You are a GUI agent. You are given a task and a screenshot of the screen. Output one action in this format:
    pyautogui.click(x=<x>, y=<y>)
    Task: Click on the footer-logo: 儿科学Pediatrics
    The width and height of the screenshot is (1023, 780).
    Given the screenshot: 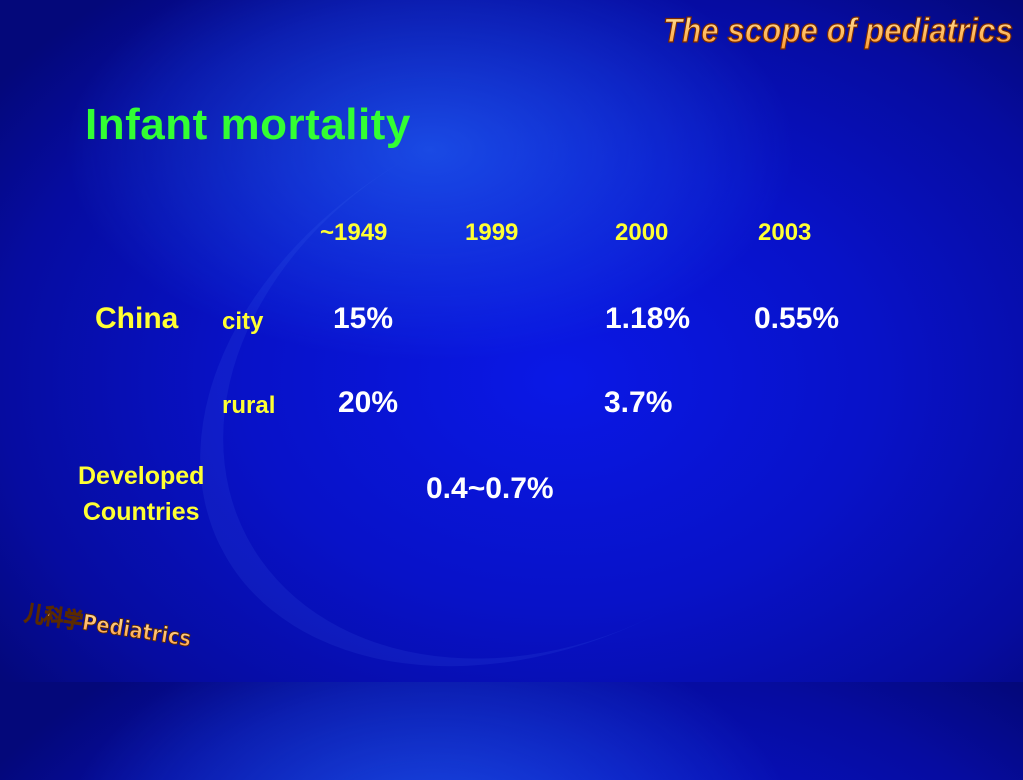 What is the action you would take?
    pyautogui.click(x=112, y=625)
    